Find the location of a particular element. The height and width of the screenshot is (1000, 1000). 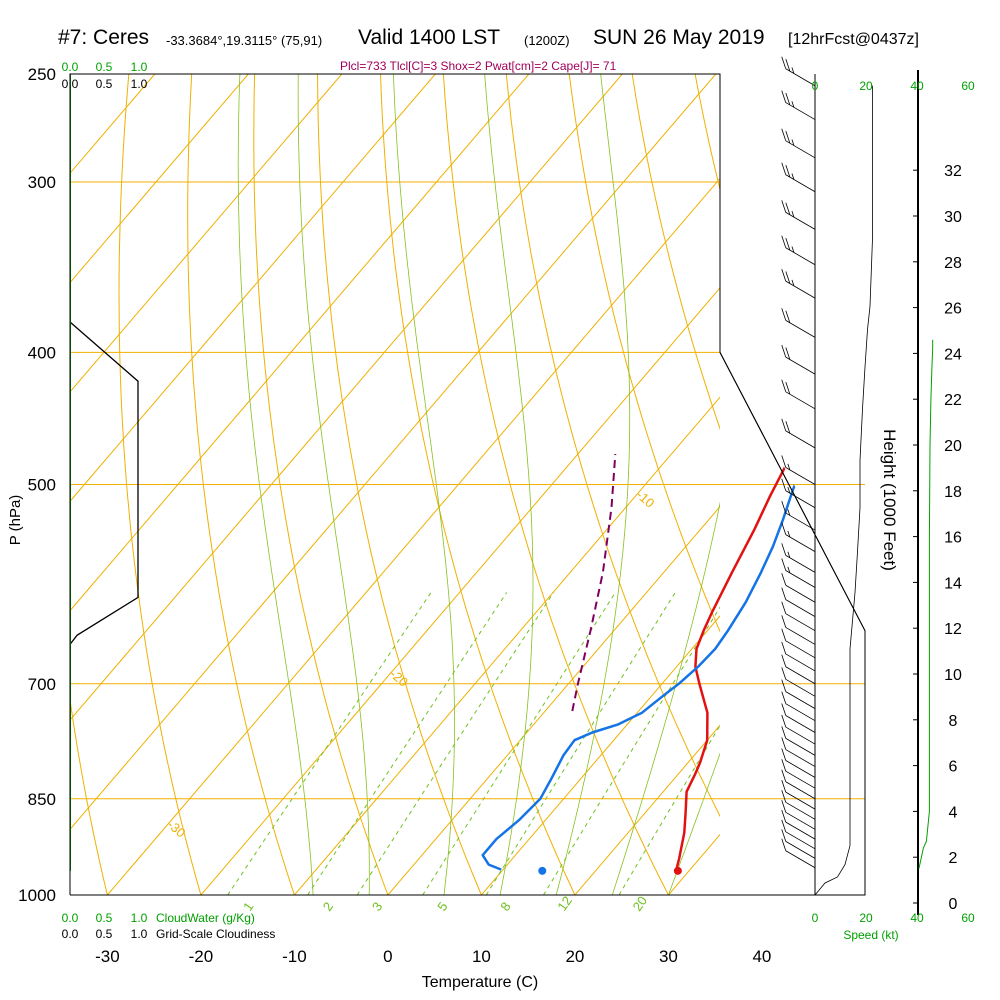

height-tick-label: 4 is located at coordinates (953, 812).